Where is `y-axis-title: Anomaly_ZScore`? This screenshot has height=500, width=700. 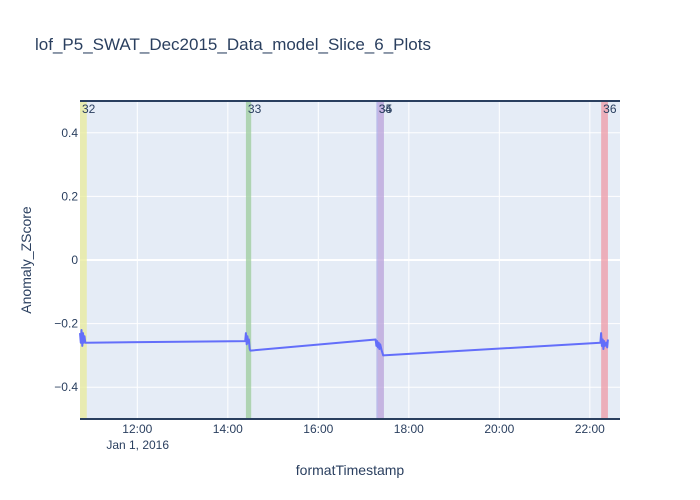 y-axis-title: Anomaly_ZScore is located at coordinates (26, 260).